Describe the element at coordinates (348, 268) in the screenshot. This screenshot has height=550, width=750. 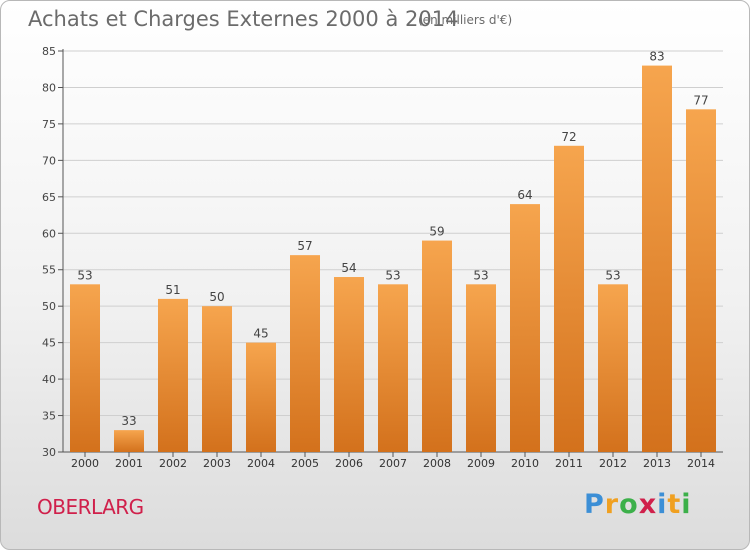
I see `data-label: 54` at that location.